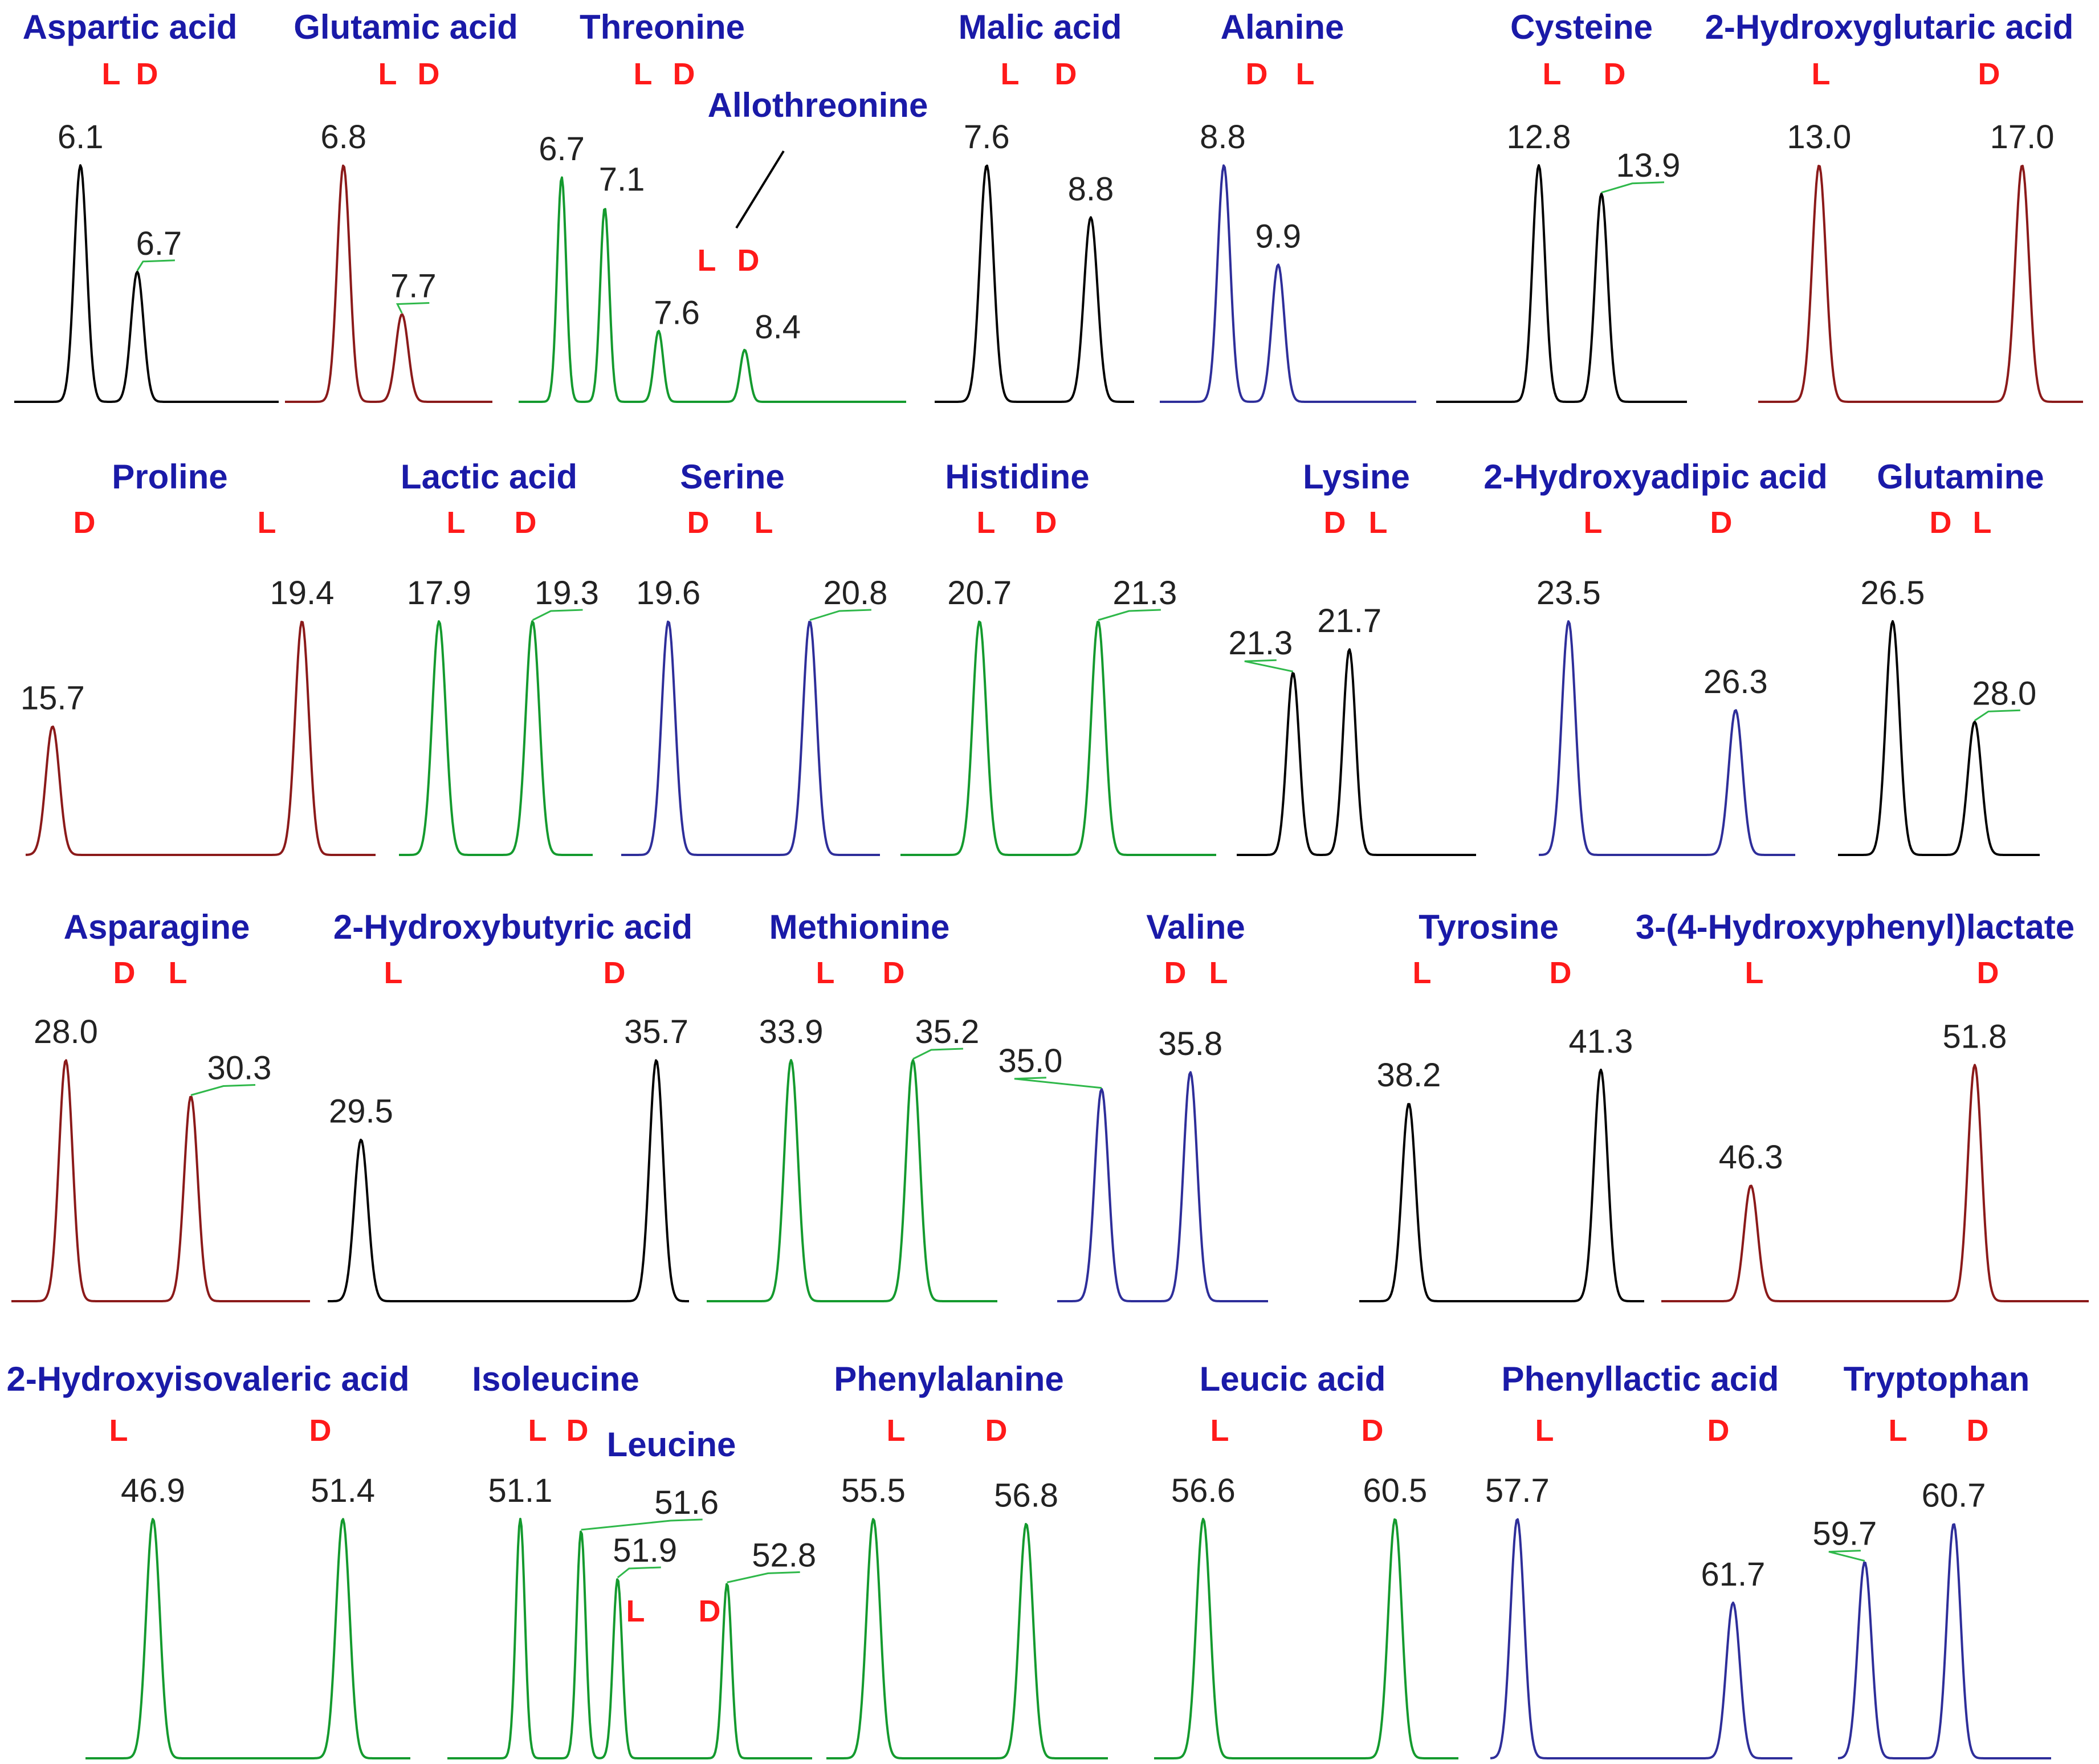 The height and width of the screenshot is (1764, 2099). I want to click on enantiomer-label-glutamic-acid-0: L, so click(387, 74).